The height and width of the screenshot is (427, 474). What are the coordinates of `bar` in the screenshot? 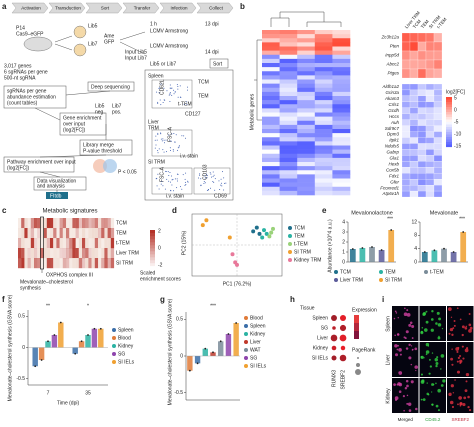 It's located at (54, 341).